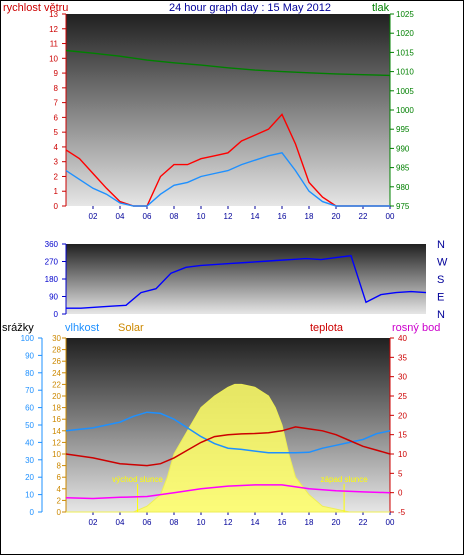  What do you see at coordinates (255, 216) in the screenshot?
I see `x-tick-label: 14` at bounding box center [255, 216].